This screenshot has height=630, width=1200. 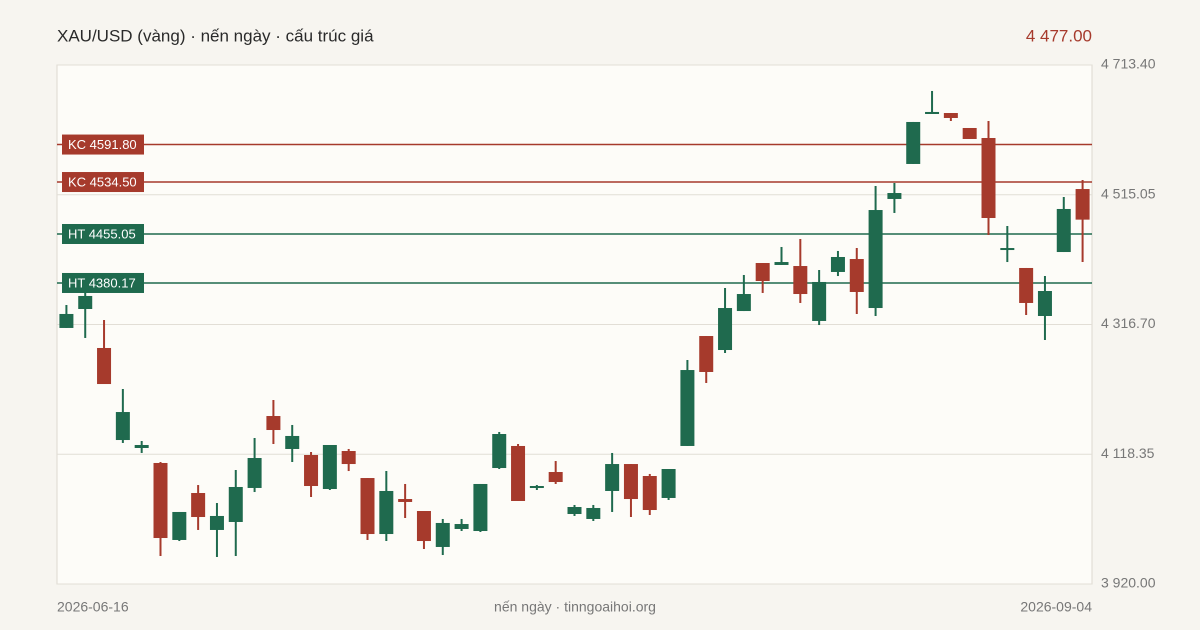 I want to click on level-label: HT 4380.17, so click(x=102, y=282).